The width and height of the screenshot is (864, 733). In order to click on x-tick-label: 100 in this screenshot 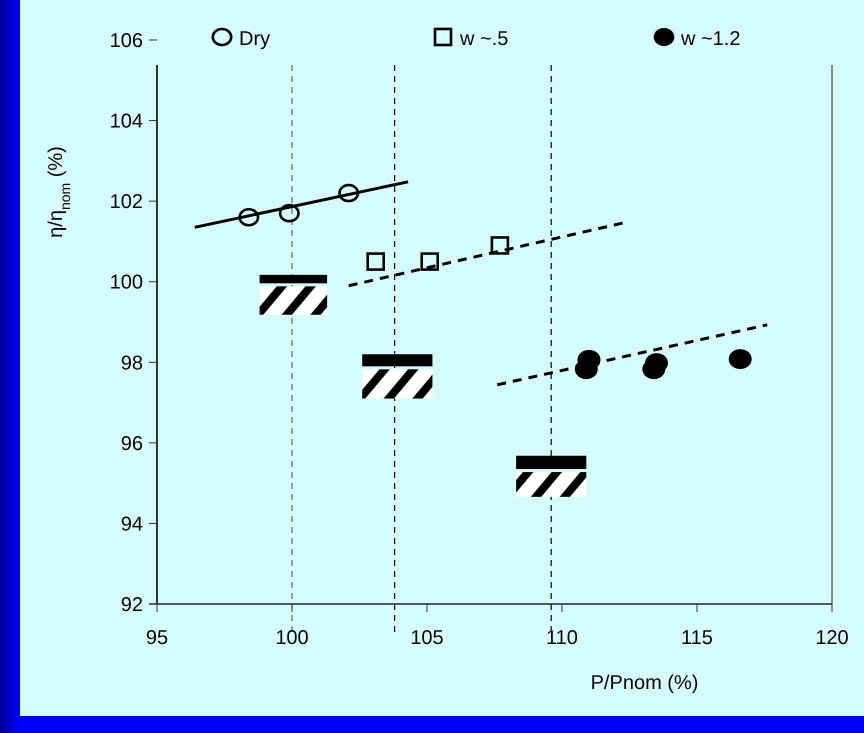, I will do `click(292, 638)`.